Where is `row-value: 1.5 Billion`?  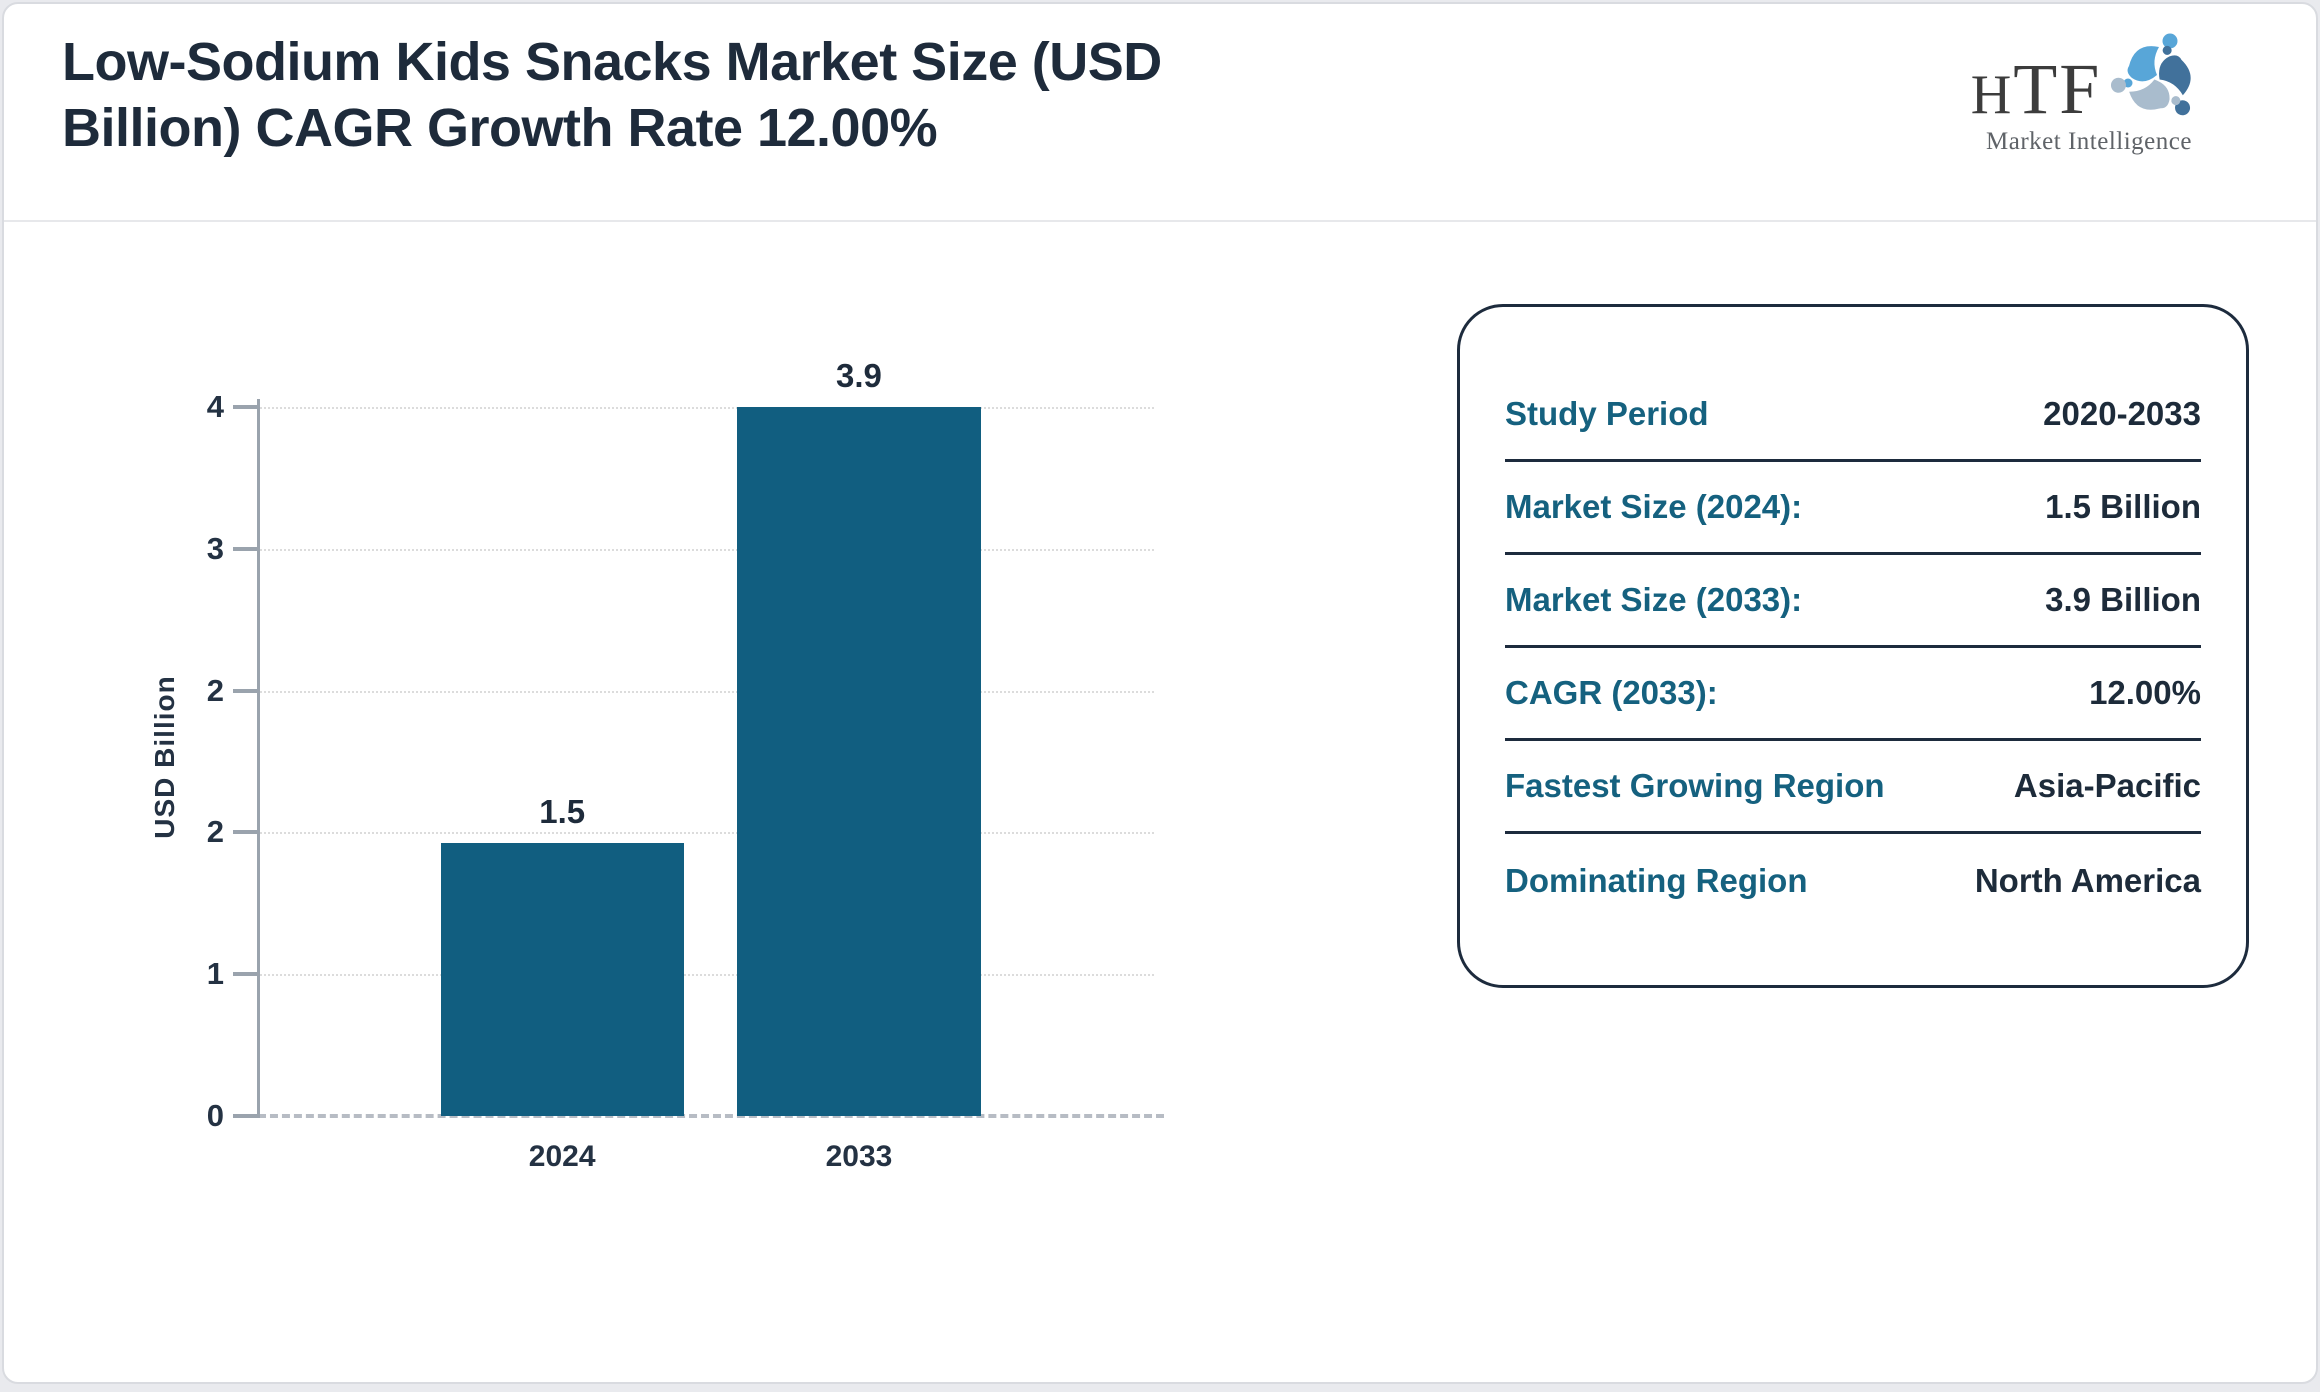 row-value: 1.5 Billion is located at coordinates (2123, 506).